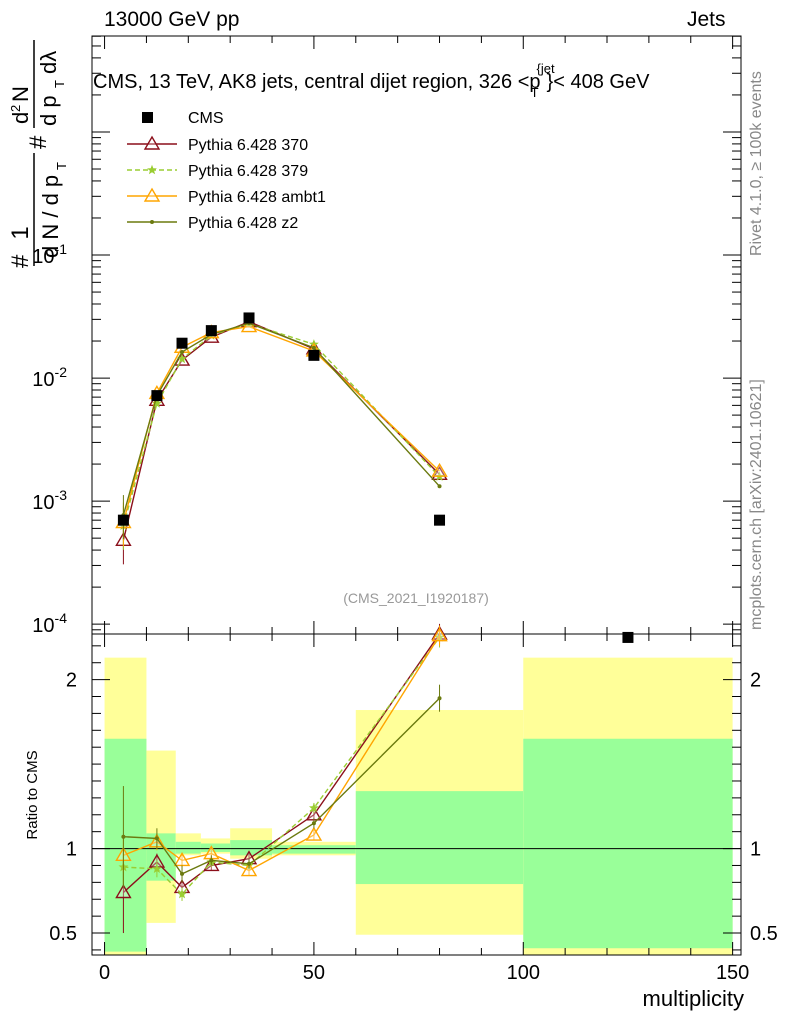 The image size is (786, 1024). Describe the element at coordinates (243, 223) in the screenshot. I see `legend-label-3: Pythia 6.428 z2` at that location.